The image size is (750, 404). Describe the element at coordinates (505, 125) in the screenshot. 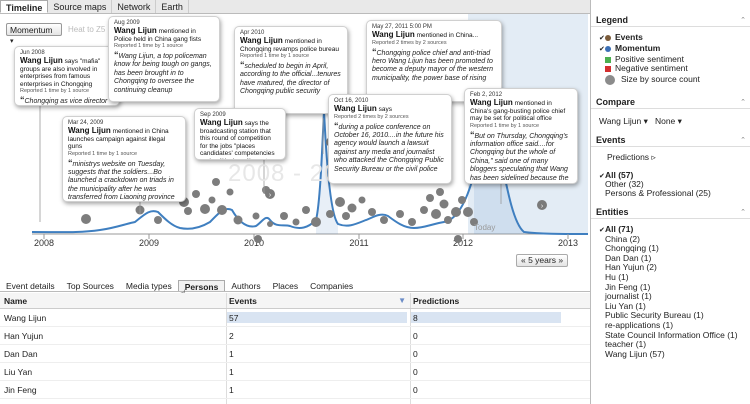

I see `callout-reported: Reported 1 time by 1 source` at that location.